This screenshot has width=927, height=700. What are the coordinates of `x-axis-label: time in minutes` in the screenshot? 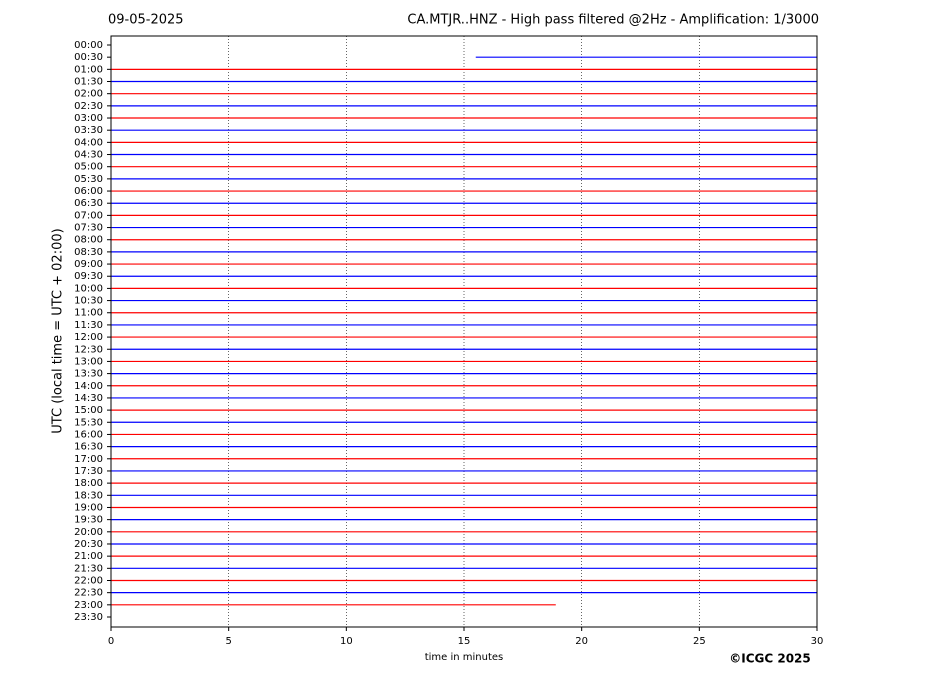 It's located at (464, 657).